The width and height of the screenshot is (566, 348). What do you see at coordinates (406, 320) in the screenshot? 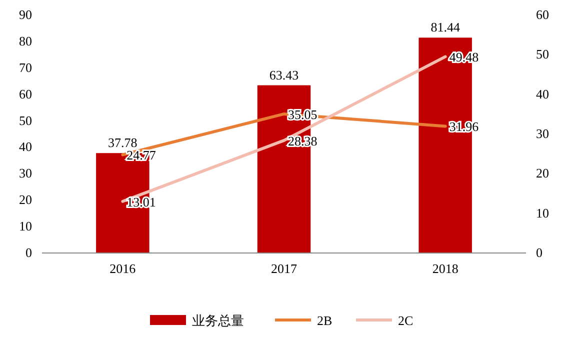
I see `legend-label: 2C` at bounding box center [406, 320].